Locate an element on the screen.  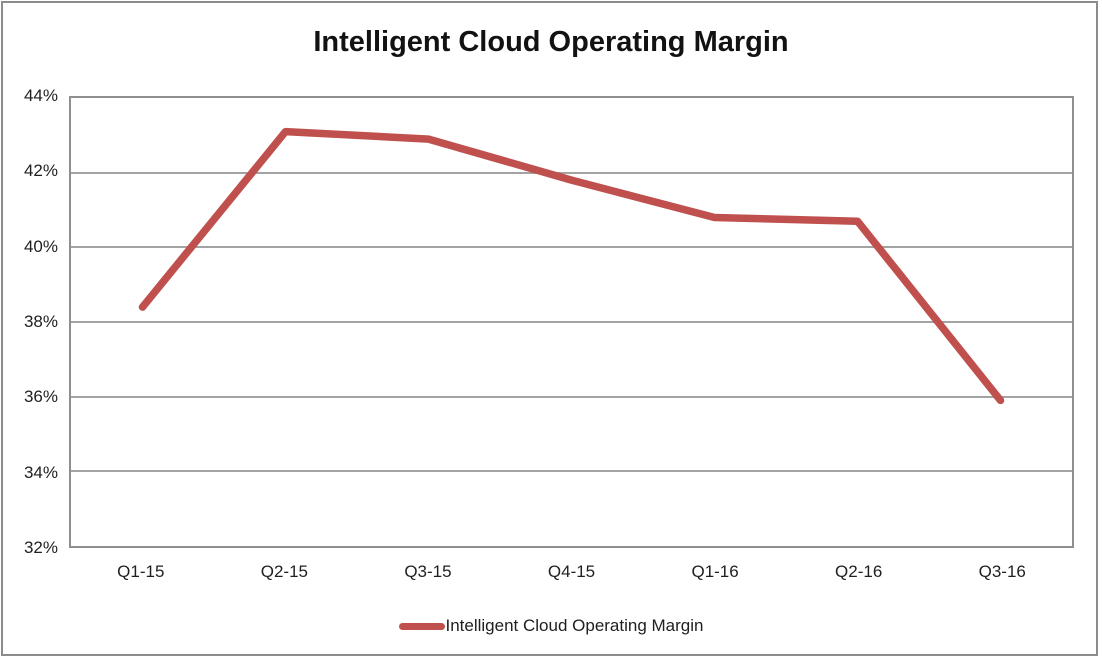
chart-title: Intelligent Cloud Operating Margin is located at coordinates (551, 42).